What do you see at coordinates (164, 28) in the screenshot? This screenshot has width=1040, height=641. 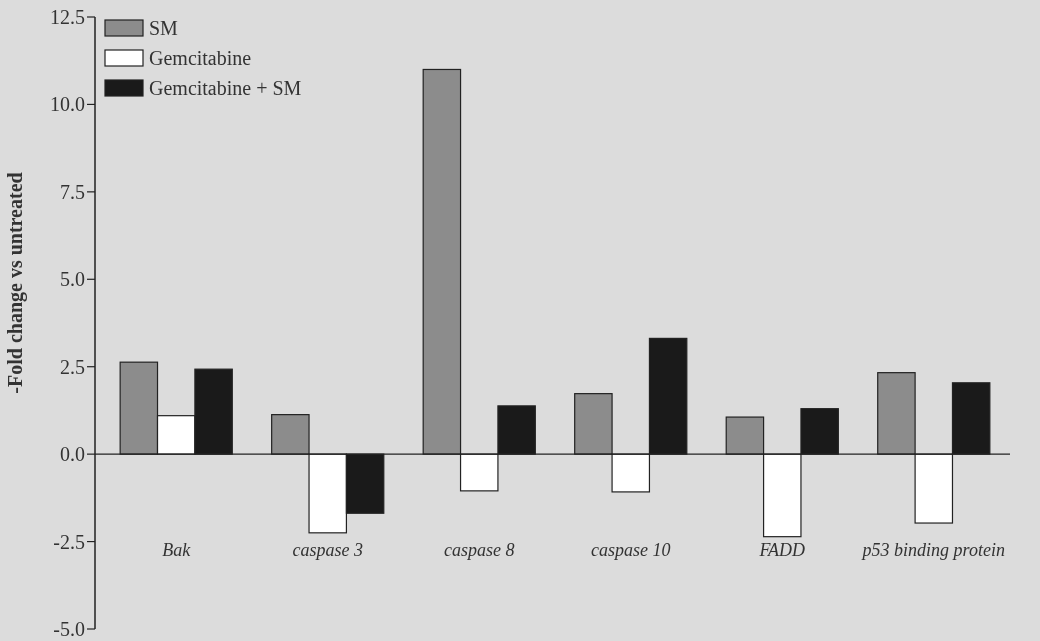 I see `legend-label: SM` at bounding box center [164, 28].